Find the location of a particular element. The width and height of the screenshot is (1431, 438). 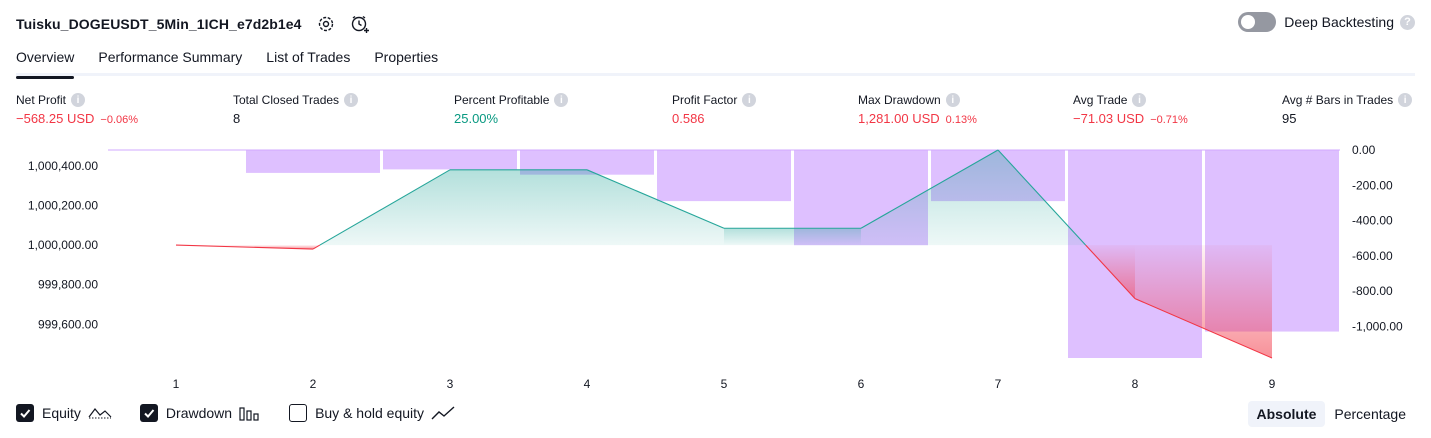

y-left-tick-label: 1,000,000.00 is located at coordinates (63, 245).